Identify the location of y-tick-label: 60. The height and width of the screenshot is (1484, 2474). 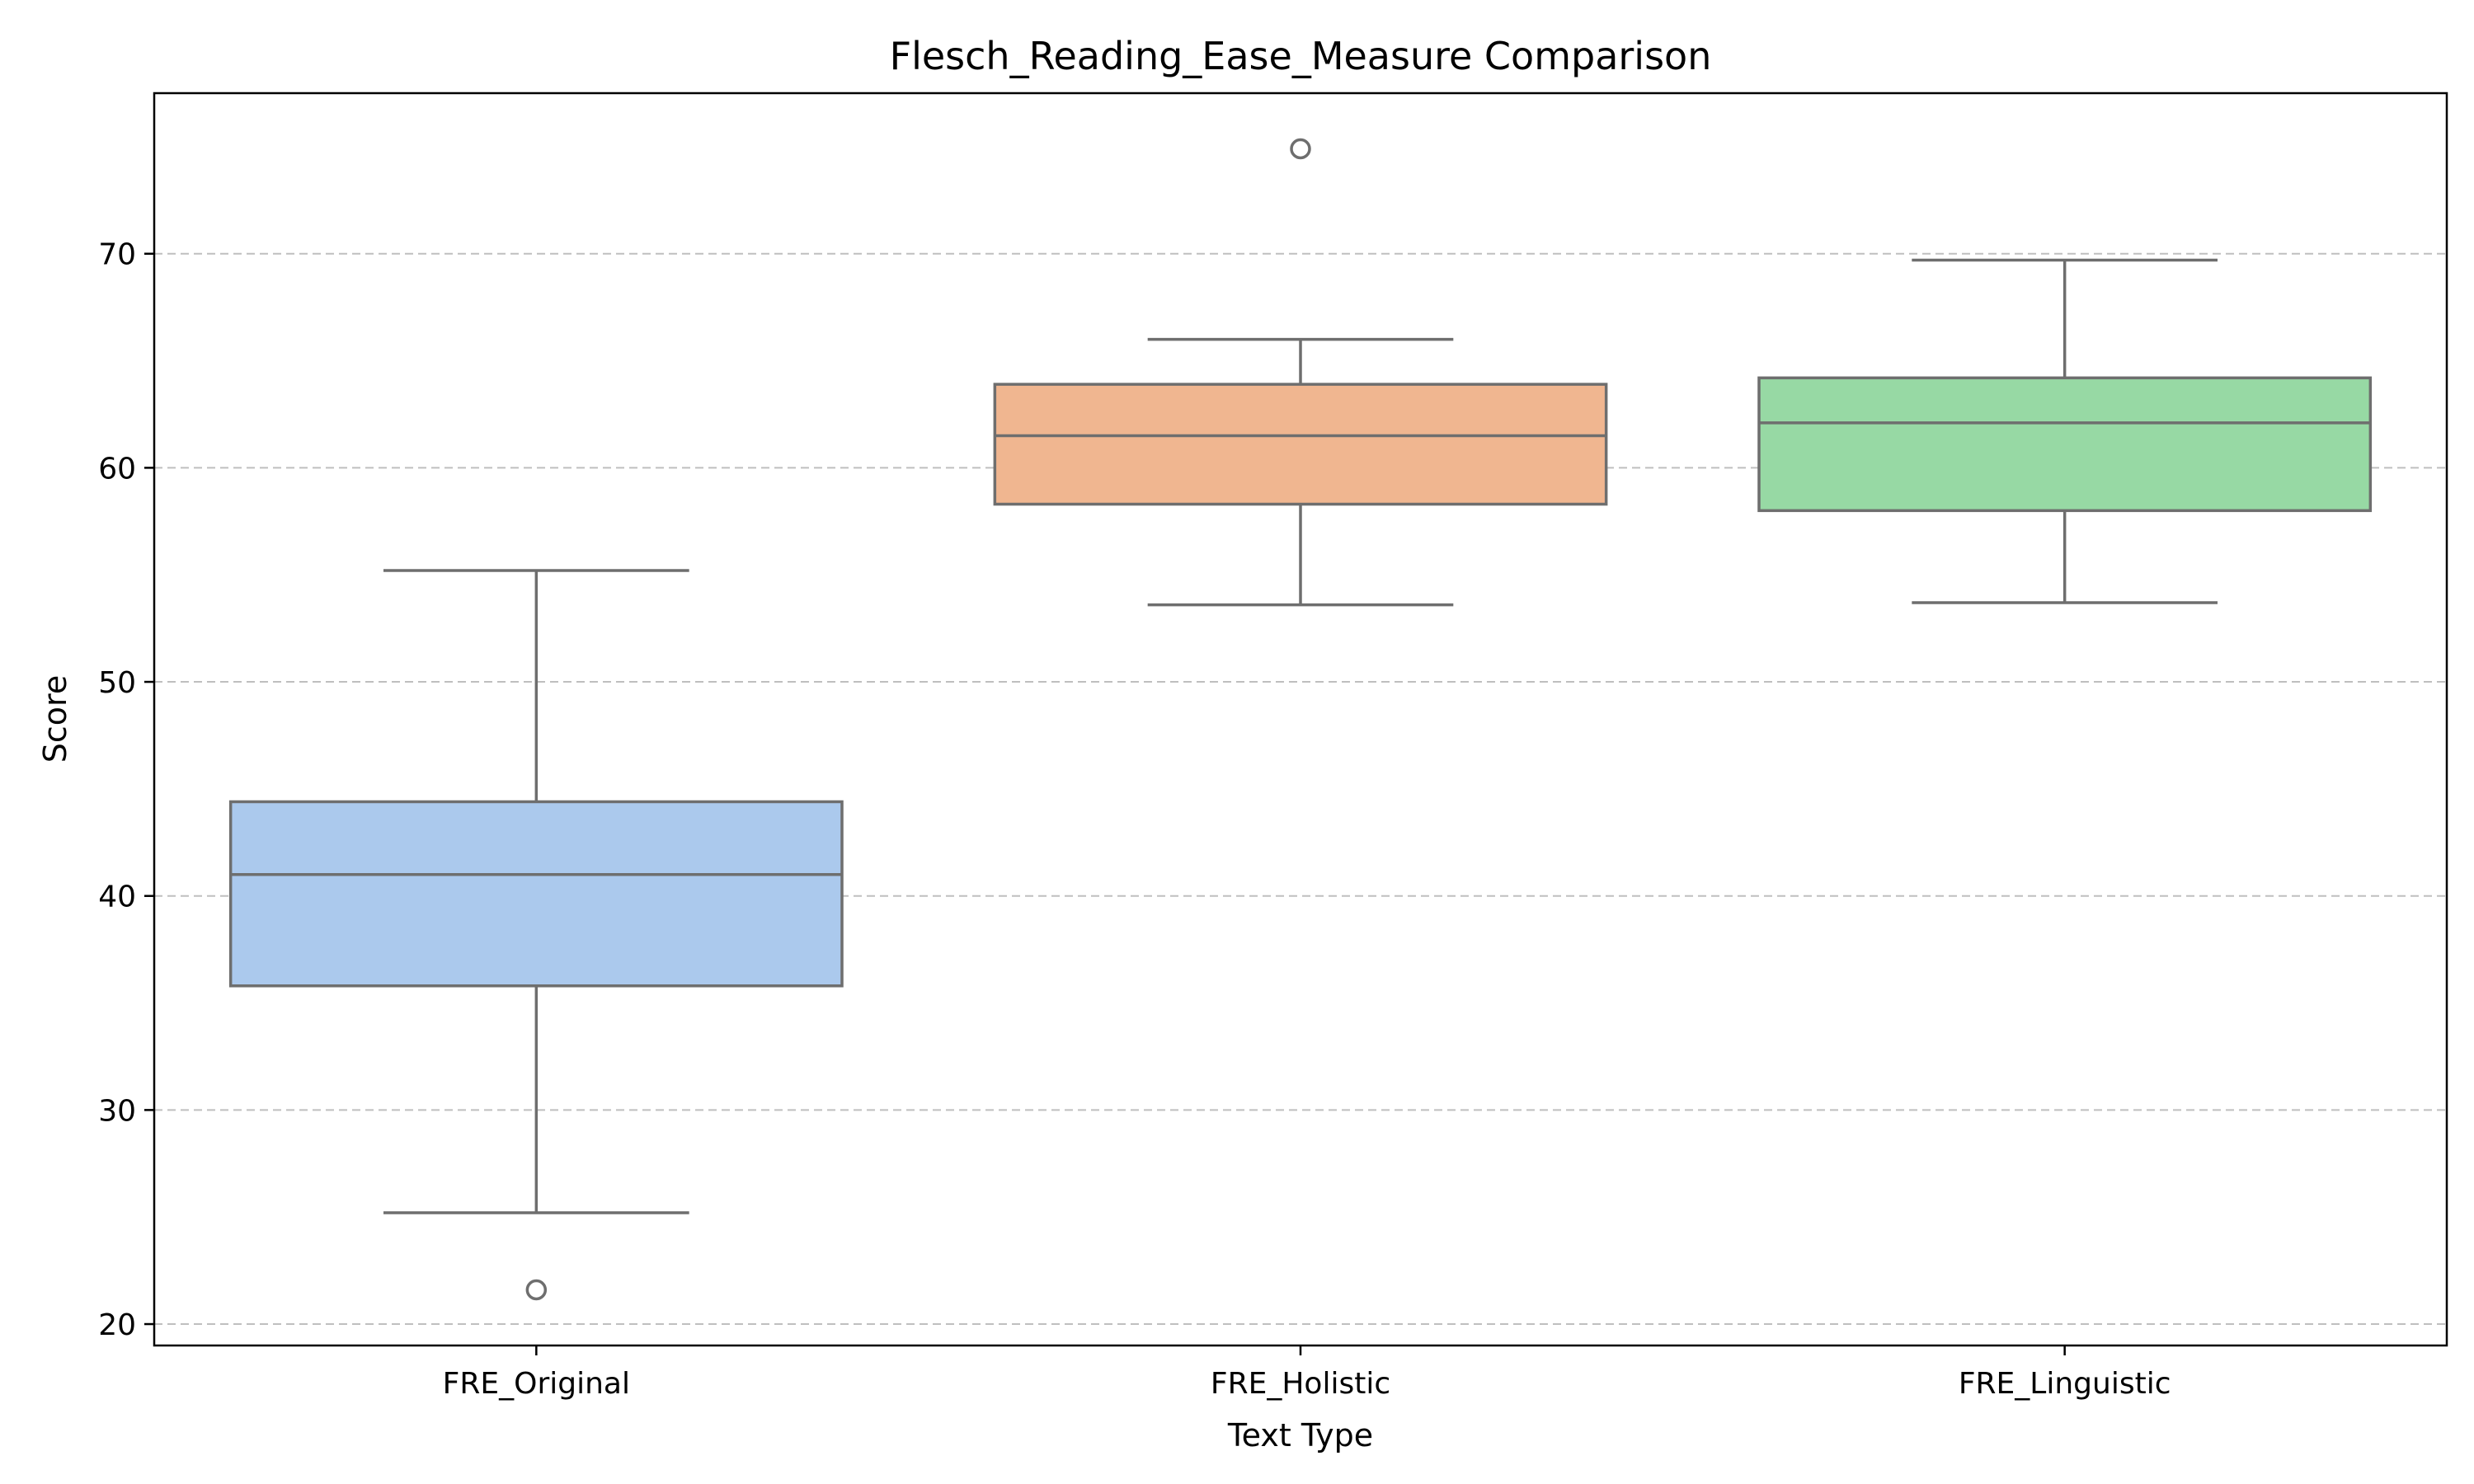
(117, 469).